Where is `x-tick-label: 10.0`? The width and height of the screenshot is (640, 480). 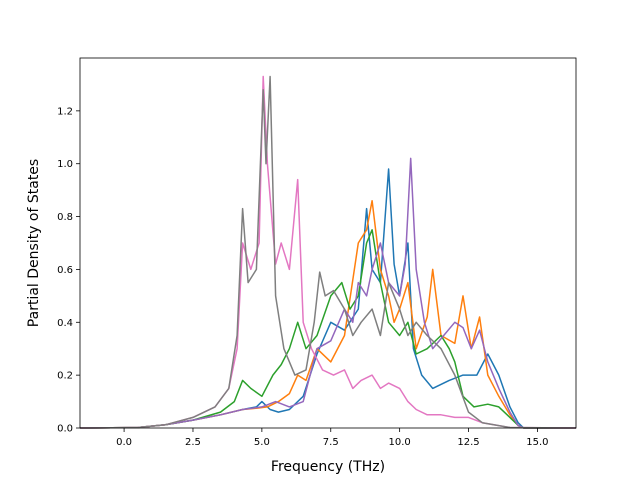 x-tick-label: 10.0 is located at coordinates (400, 442).